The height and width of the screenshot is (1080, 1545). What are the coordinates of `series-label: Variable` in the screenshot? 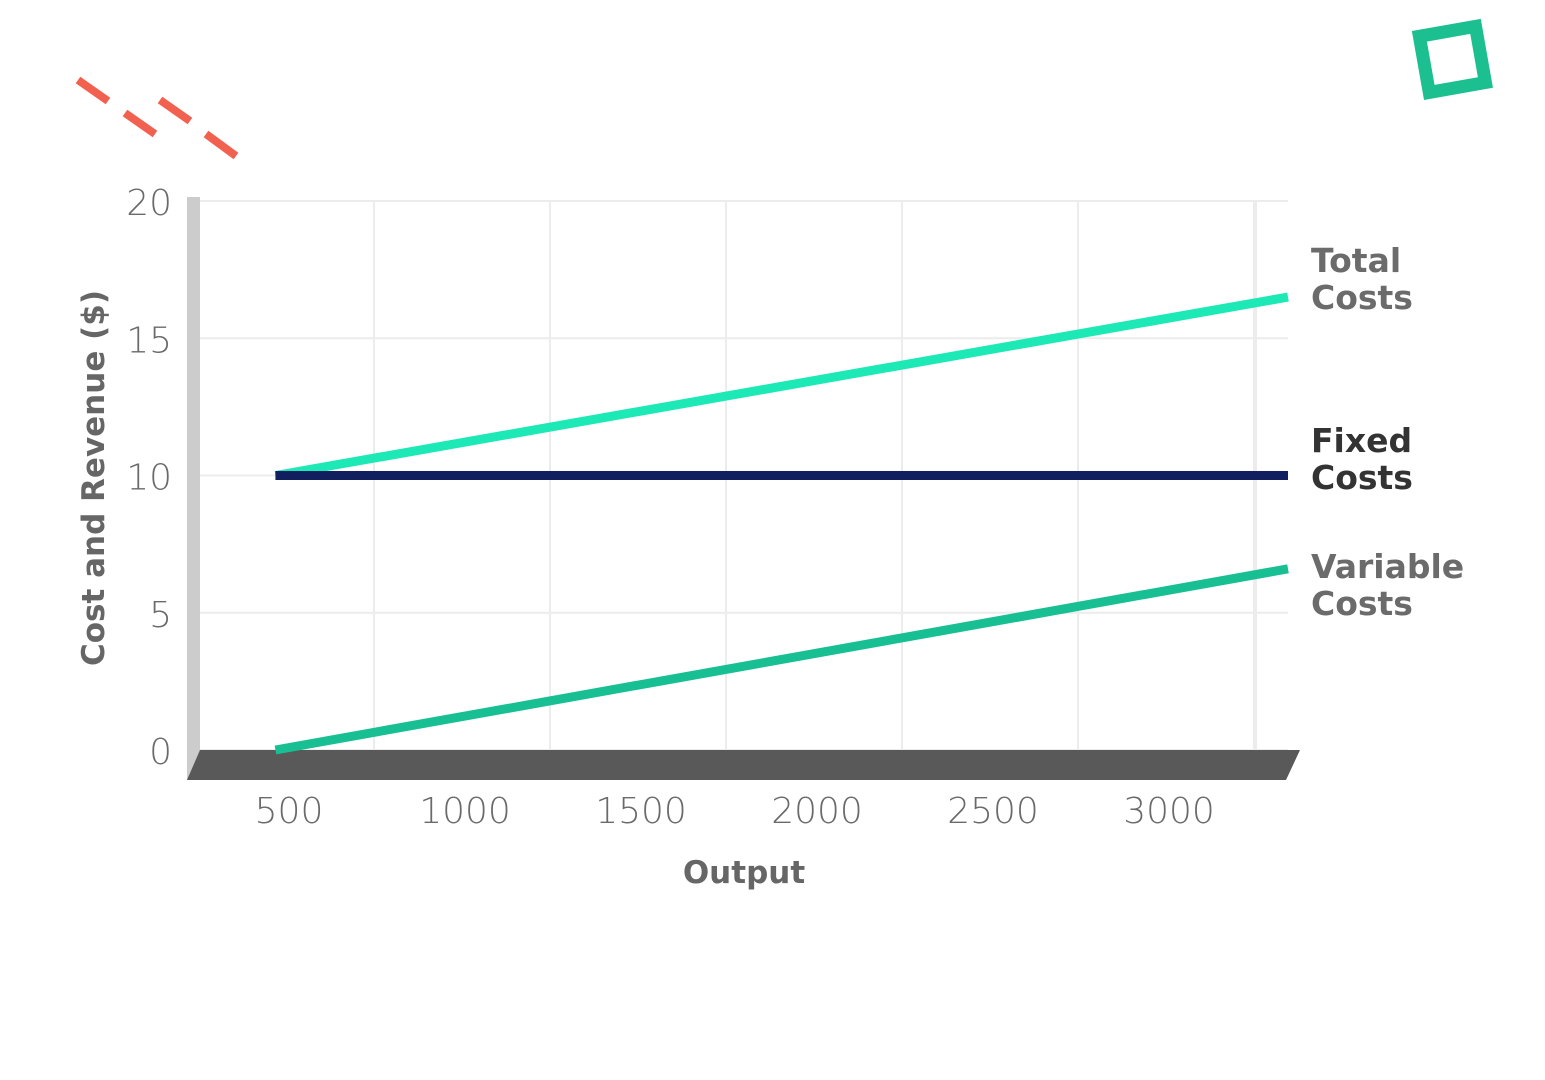 It's located at (1387, 566).